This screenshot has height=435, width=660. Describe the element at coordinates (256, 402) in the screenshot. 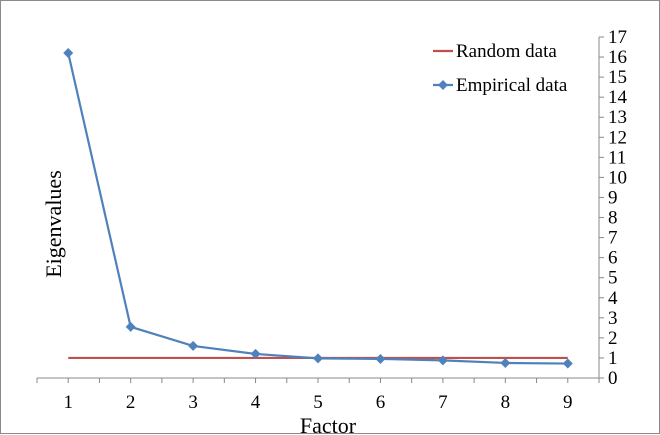

I see `x-tick-label: 4` at that location.